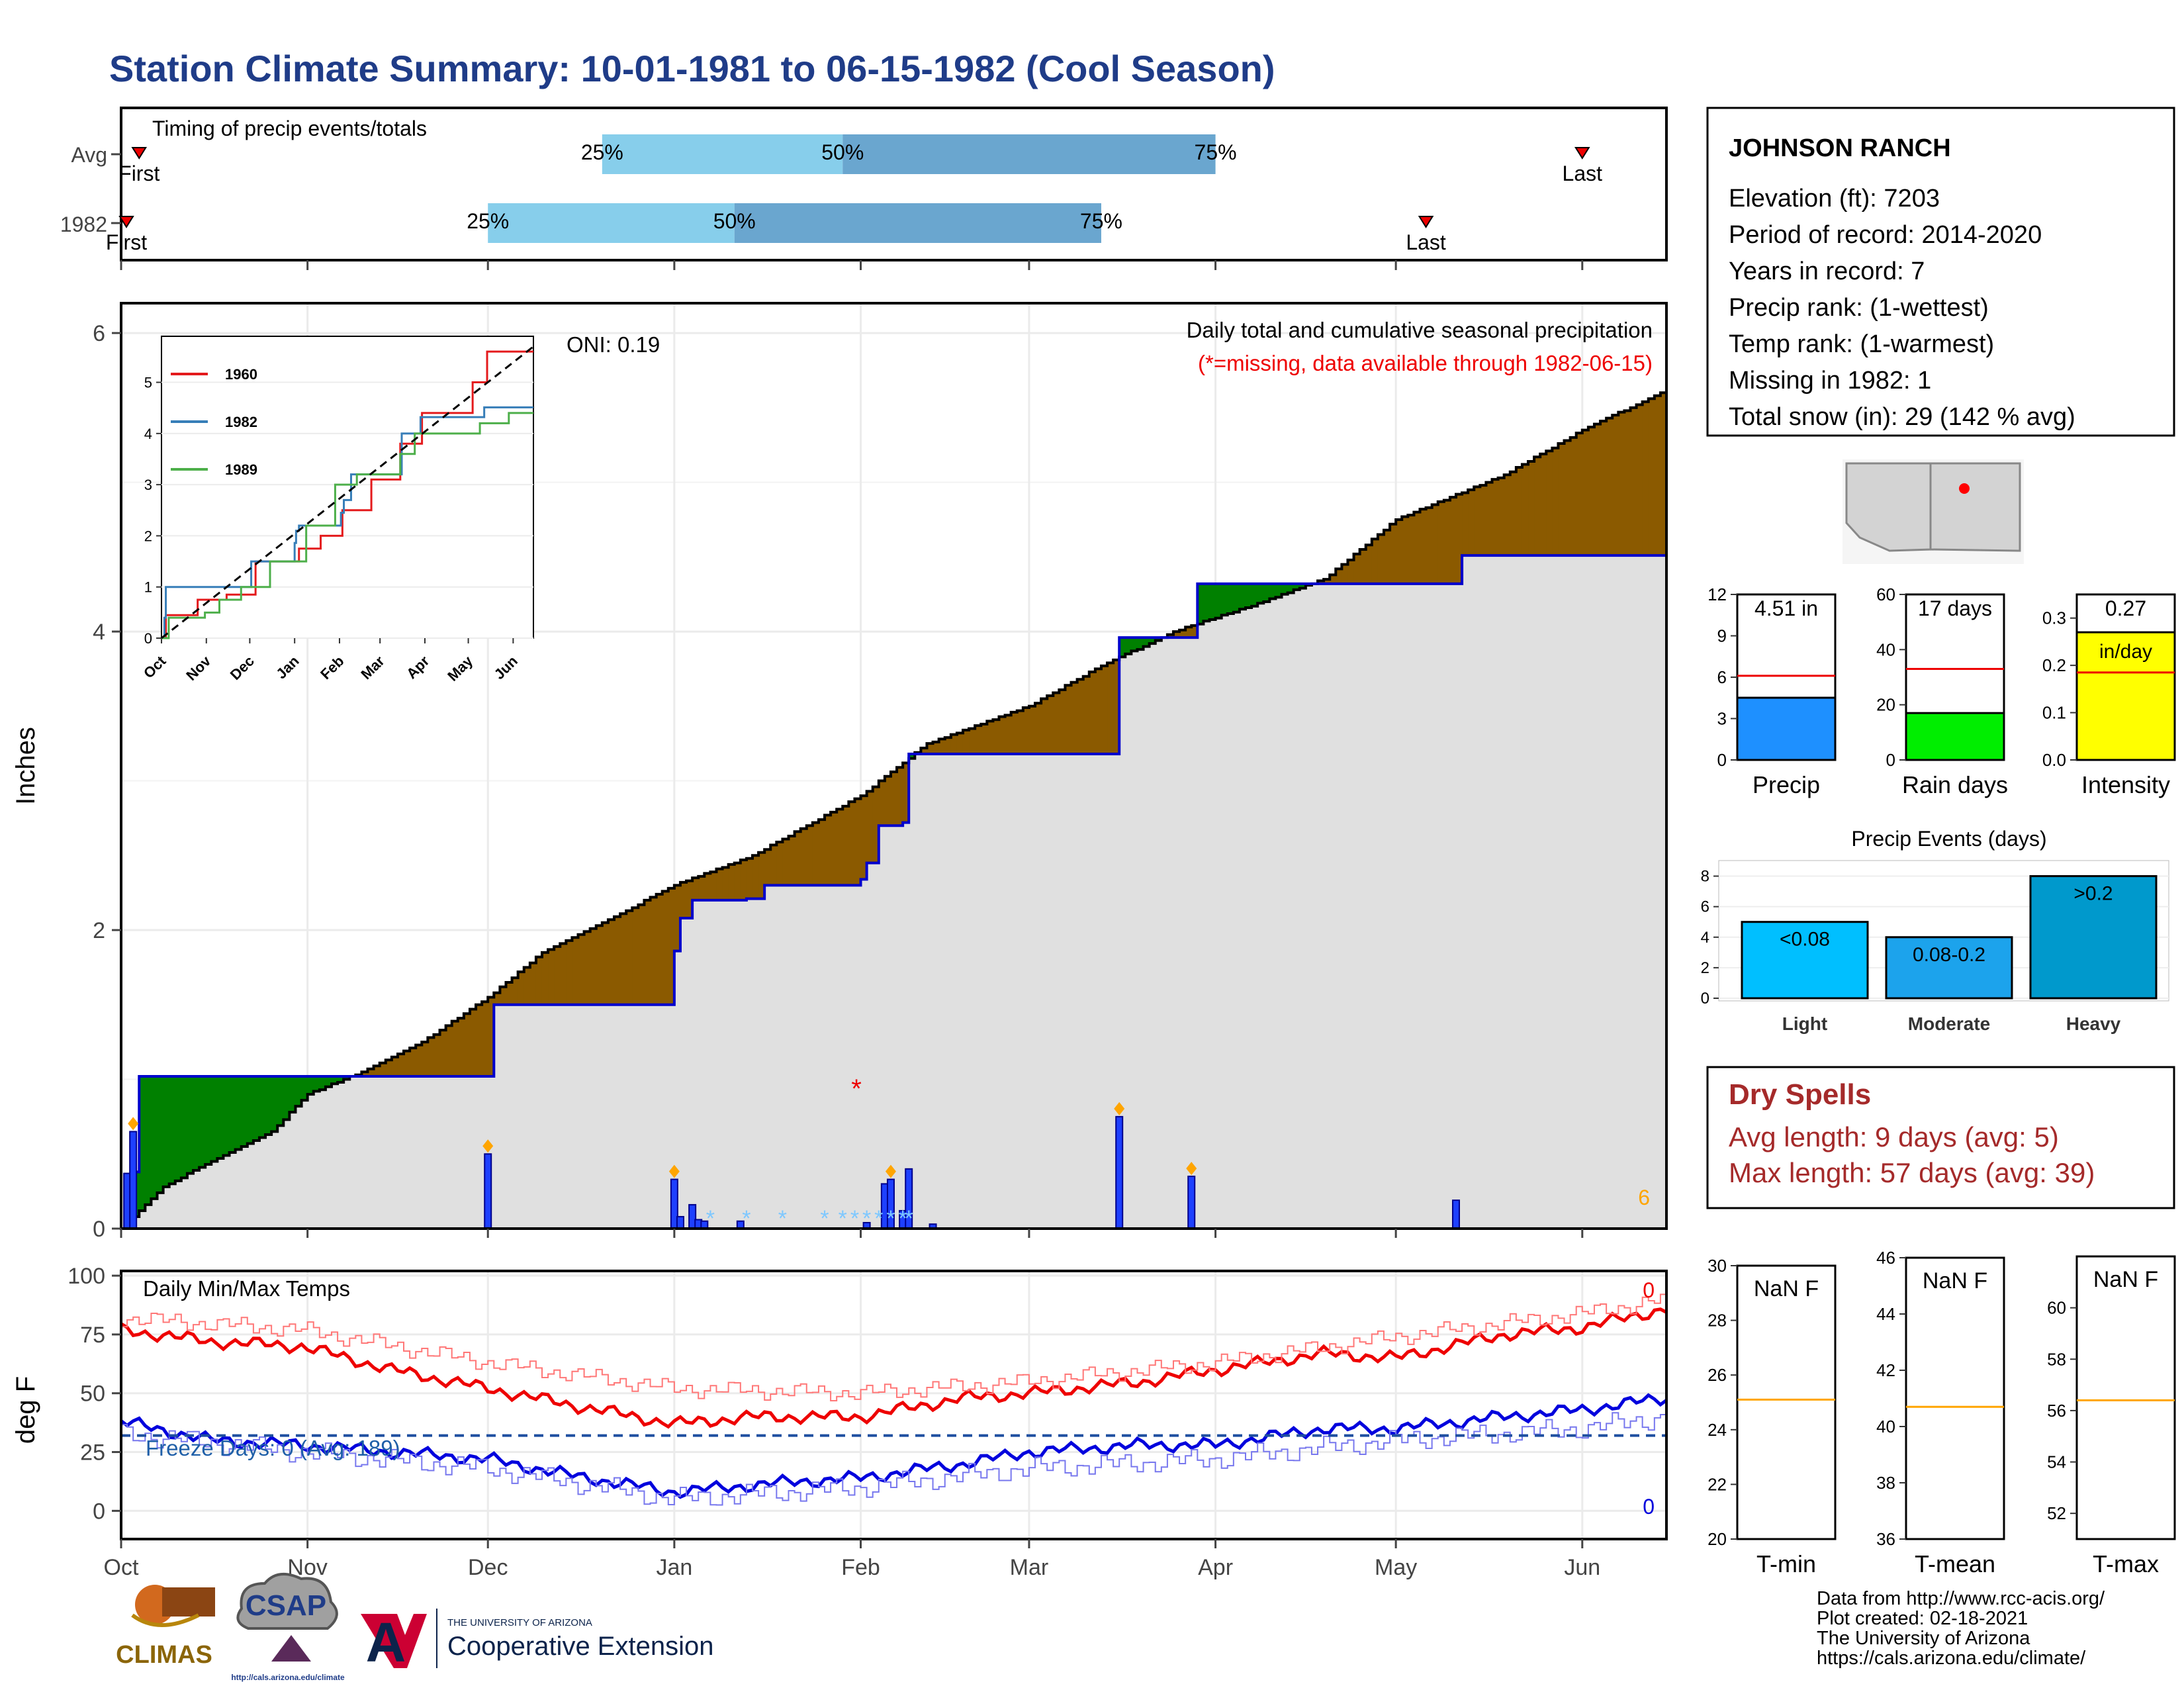 Image resolution: width=2184 pixels, height=1688 pixels. Describe the element at coordinates (1705, 968) in the screenshot. I see `events-y-tick-label: 2` at that location.